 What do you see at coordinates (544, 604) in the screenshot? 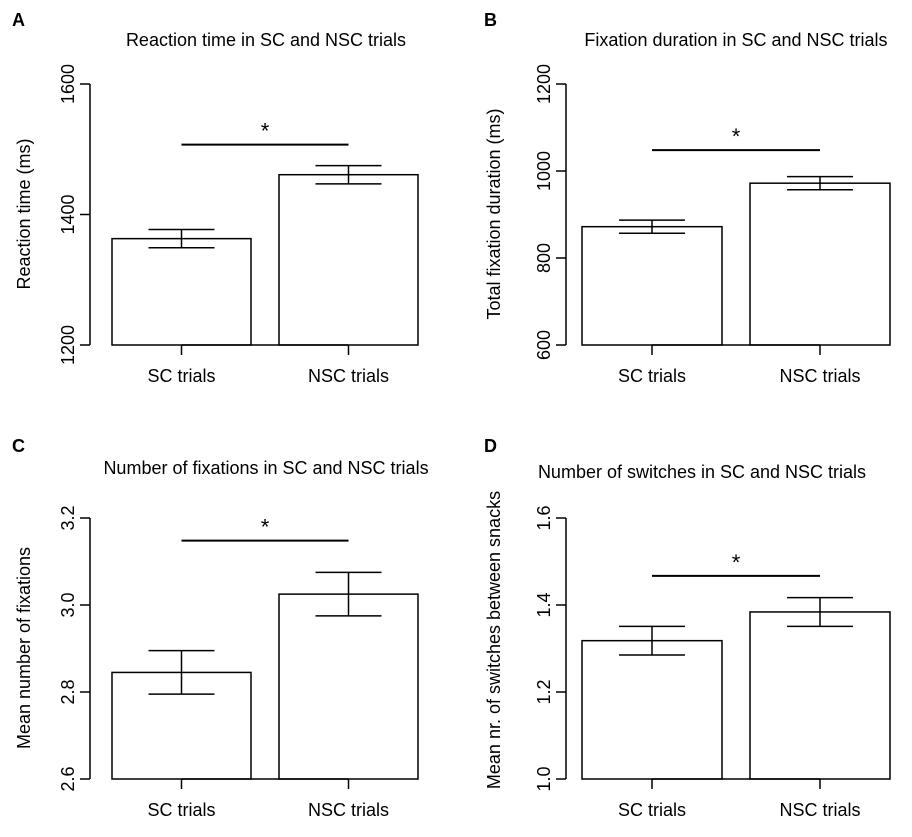
I see `y-tick-label: 1.4` at bounding box center [544, 604].